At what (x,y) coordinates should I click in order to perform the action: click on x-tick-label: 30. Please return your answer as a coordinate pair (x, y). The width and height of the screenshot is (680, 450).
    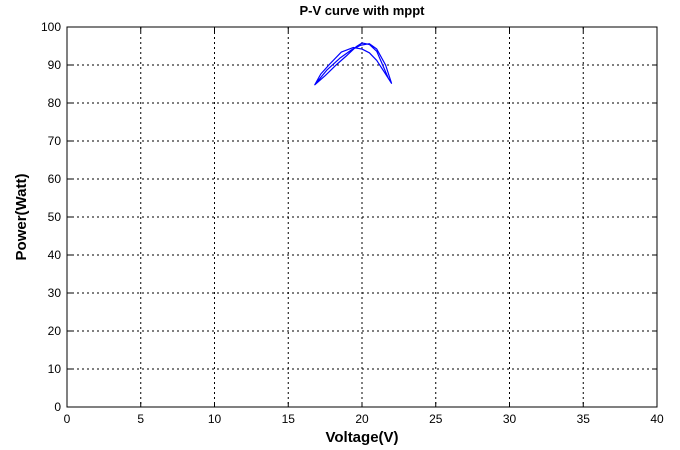
    Looking at the image, I should click on (510, 419).